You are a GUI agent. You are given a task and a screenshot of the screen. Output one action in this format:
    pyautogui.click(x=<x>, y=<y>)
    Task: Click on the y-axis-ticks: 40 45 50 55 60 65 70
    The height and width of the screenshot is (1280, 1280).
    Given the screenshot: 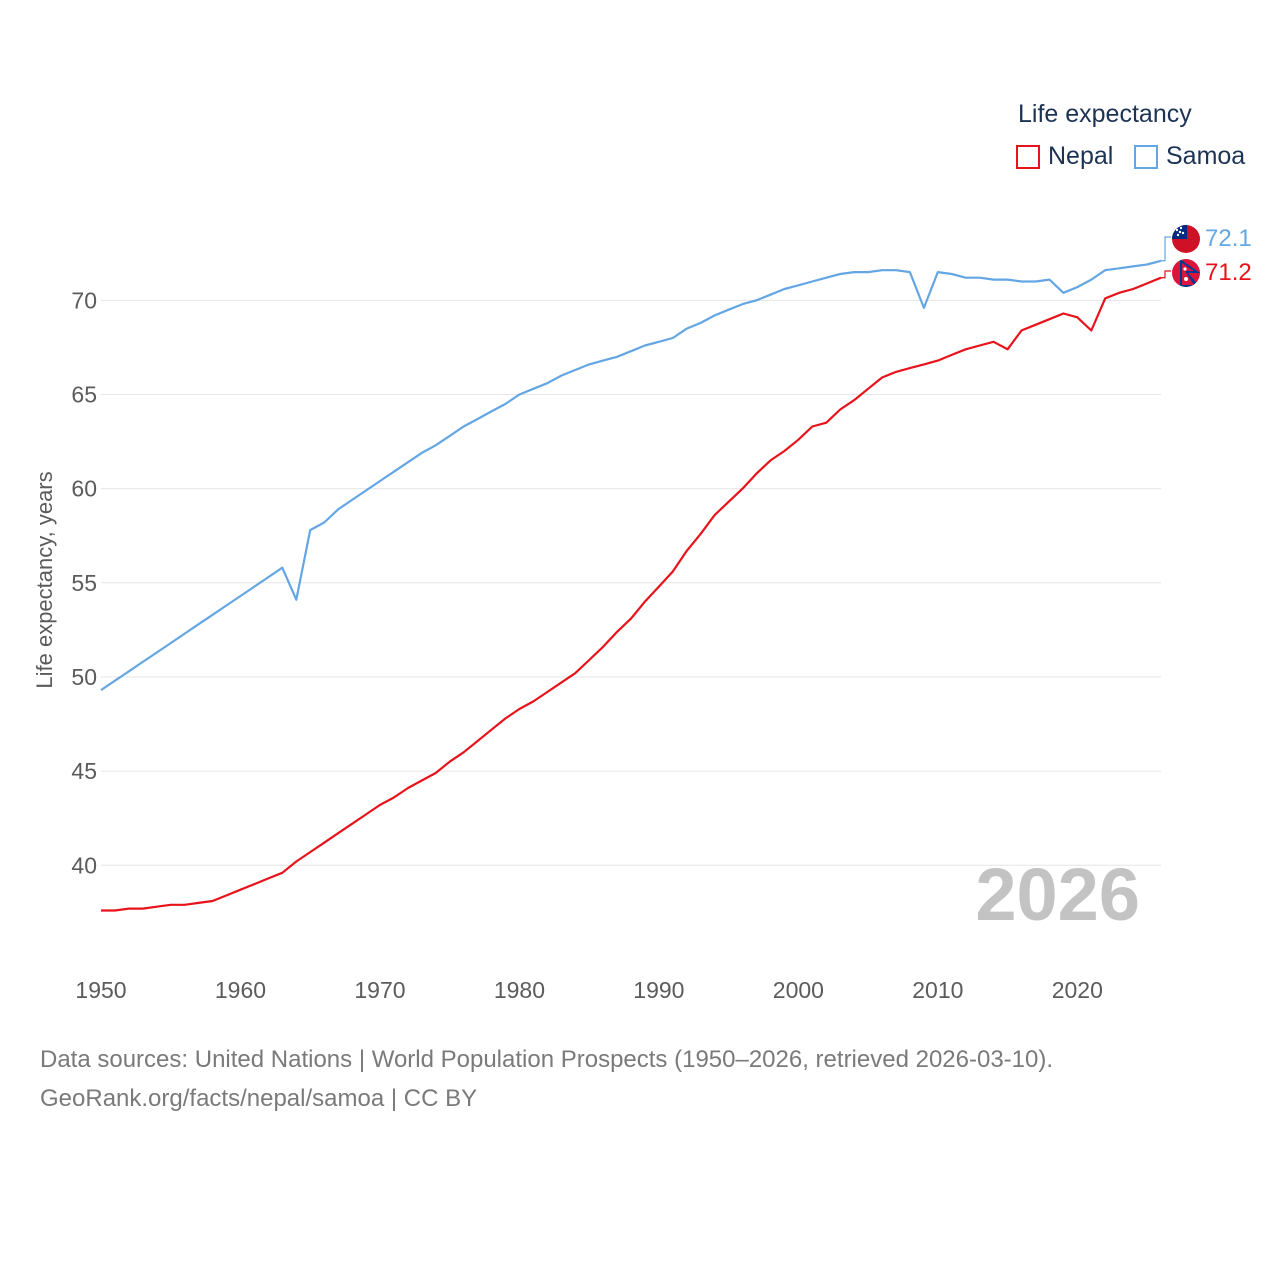 What is the action you would take?
    pyautogui.click(x=84, y=582)
    